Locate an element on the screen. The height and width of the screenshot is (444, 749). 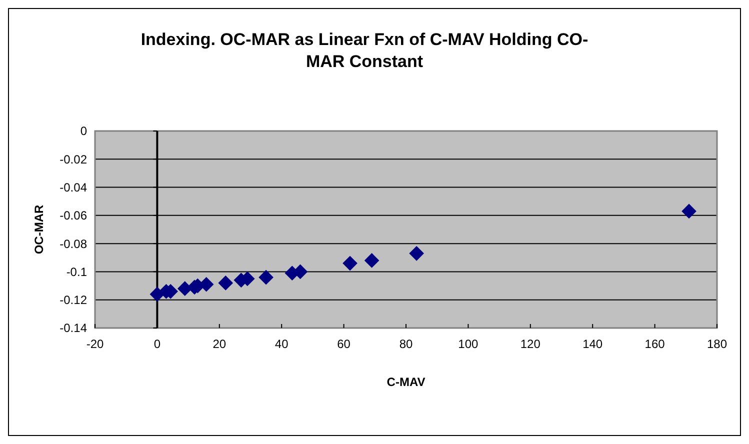
x-tick-label: -20 is located at coordinates (95, 344).